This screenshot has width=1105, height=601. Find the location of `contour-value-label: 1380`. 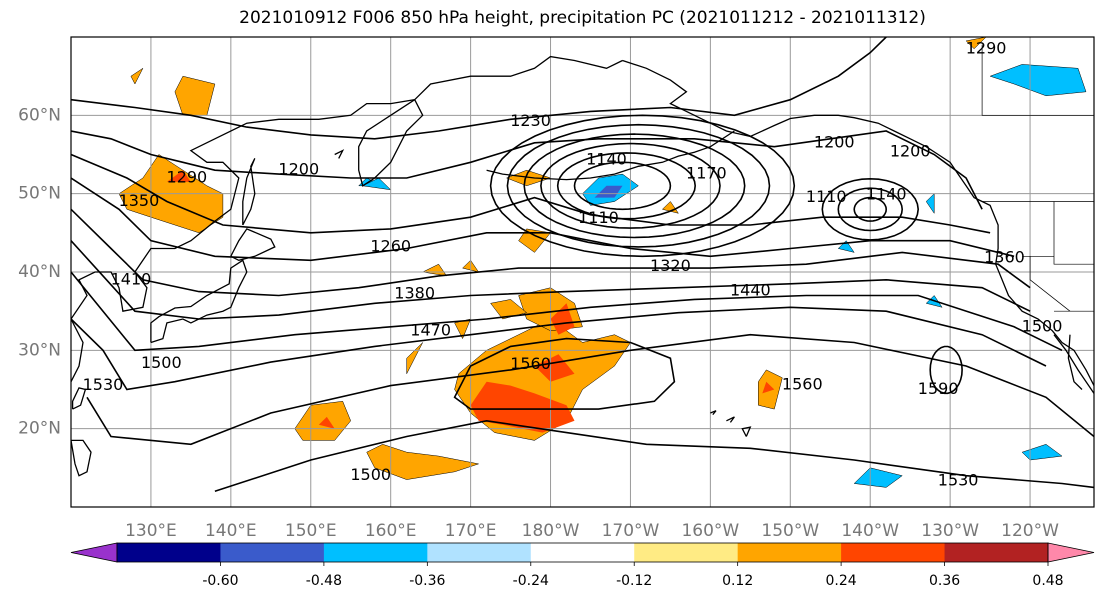

contour-value-label: 1380 is located at coordinates (414, 292).